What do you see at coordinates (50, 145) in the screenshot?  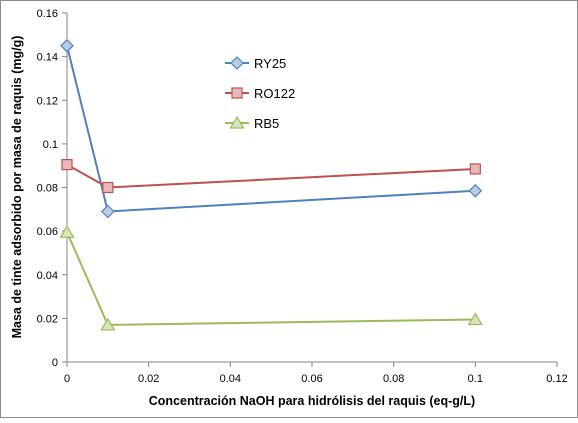 I see `y-tick-label: 0.1` at bounding box center [50, 145].